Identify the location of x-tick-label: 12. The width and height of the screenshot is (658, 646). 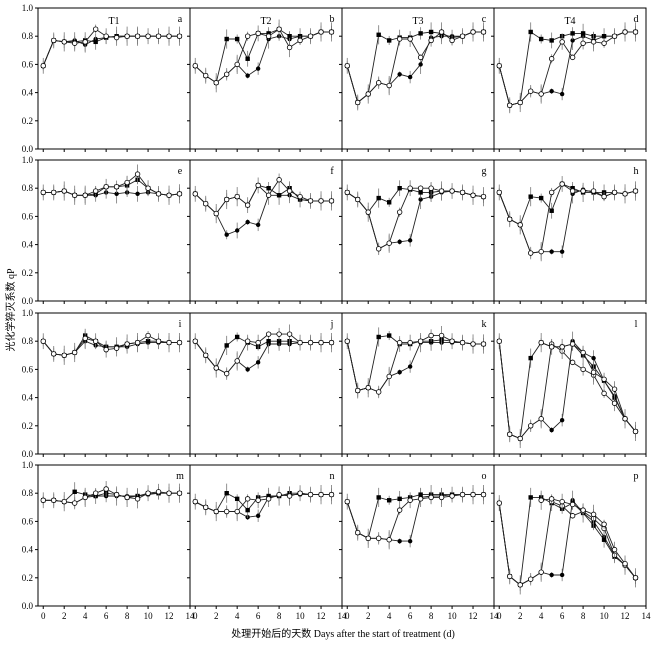
(625, 616).